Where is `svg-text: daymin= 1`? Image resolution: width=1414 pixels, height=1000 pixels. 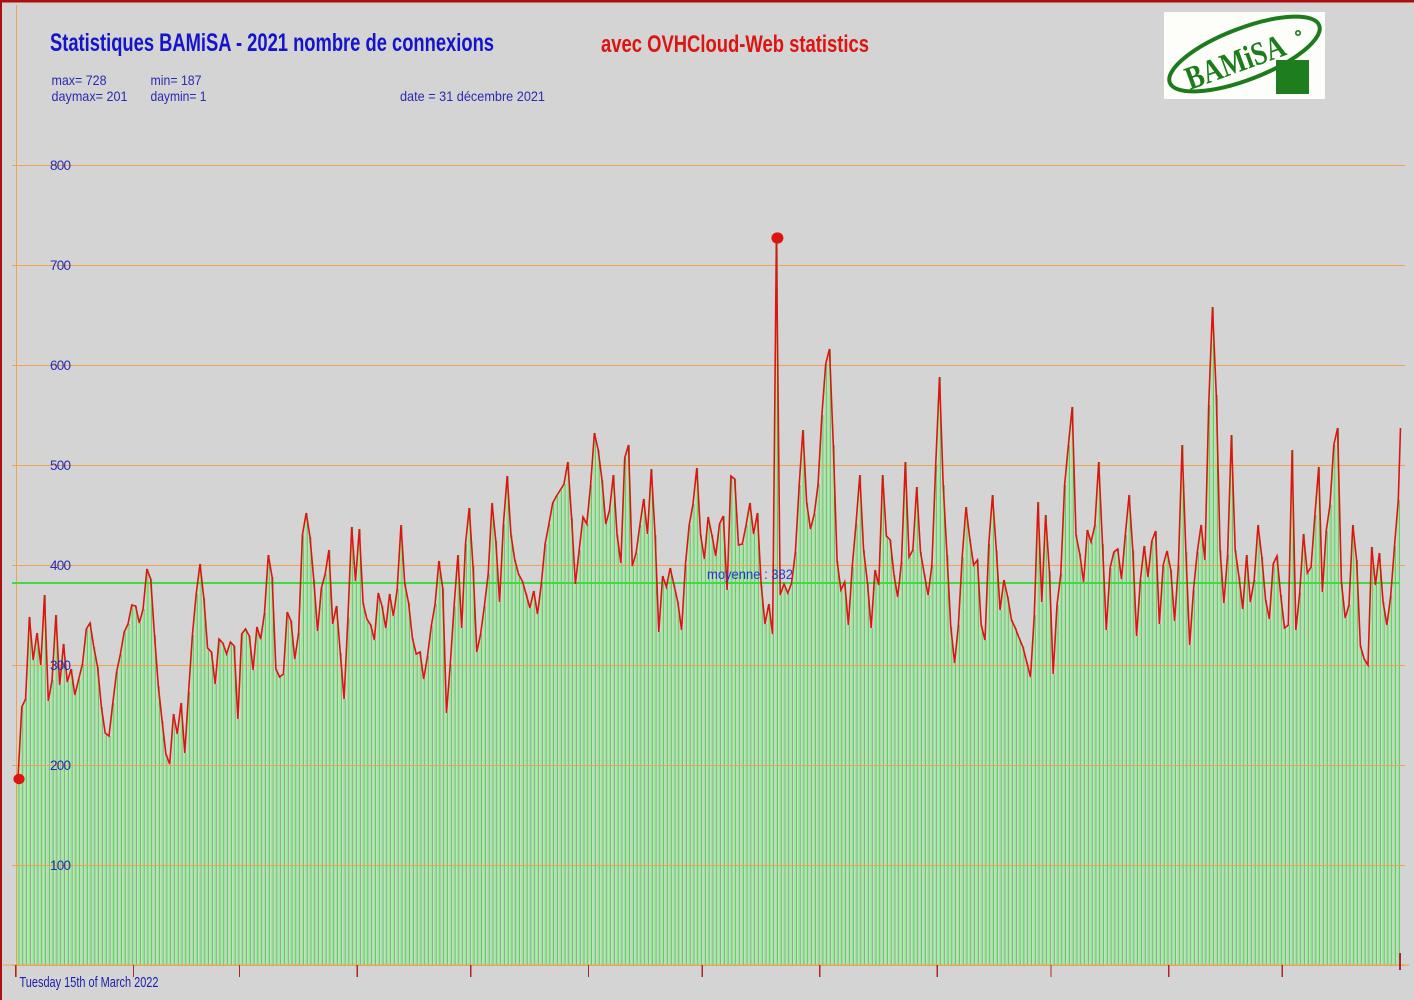
svg-text: daymin= 1 is located at coordinates (179, 96).